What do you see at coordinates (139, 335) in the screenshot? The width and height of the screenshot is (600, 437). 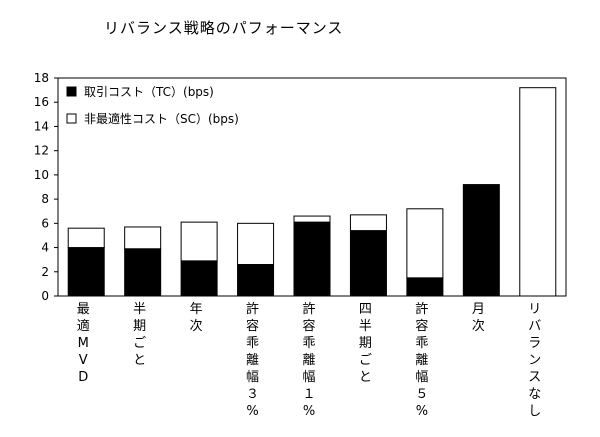 I see `x-category-label: 半期ごと` at bounding box center [139, 335].